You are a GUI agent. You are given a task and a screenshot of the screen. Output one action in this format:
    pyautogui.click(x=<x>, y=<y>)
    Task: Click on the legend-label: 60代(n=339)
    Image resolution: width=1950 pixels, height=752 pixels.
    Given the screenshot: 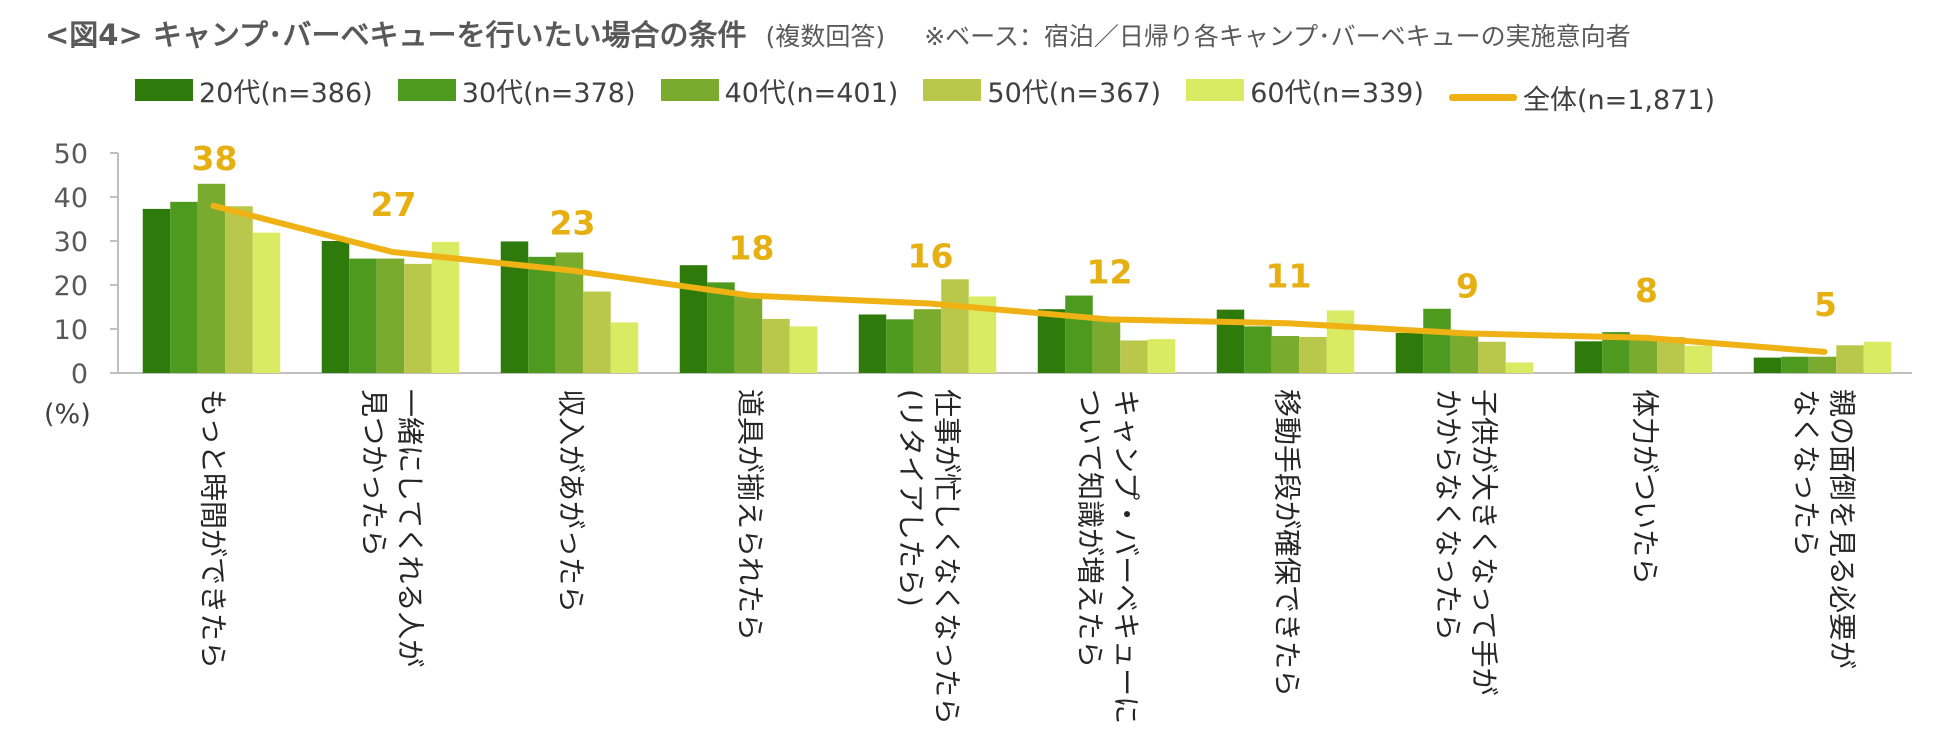 What is the action you would take?
    pyautogui.click(x=1337, y=93)
    